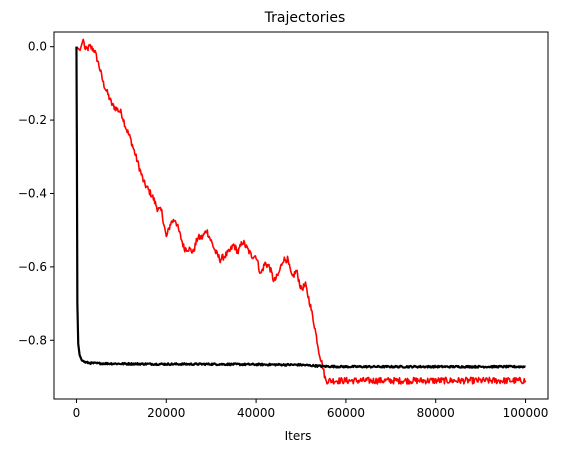 The image size is (563, 453). I want to click on x-tick-label: 0, so click(77, 413).